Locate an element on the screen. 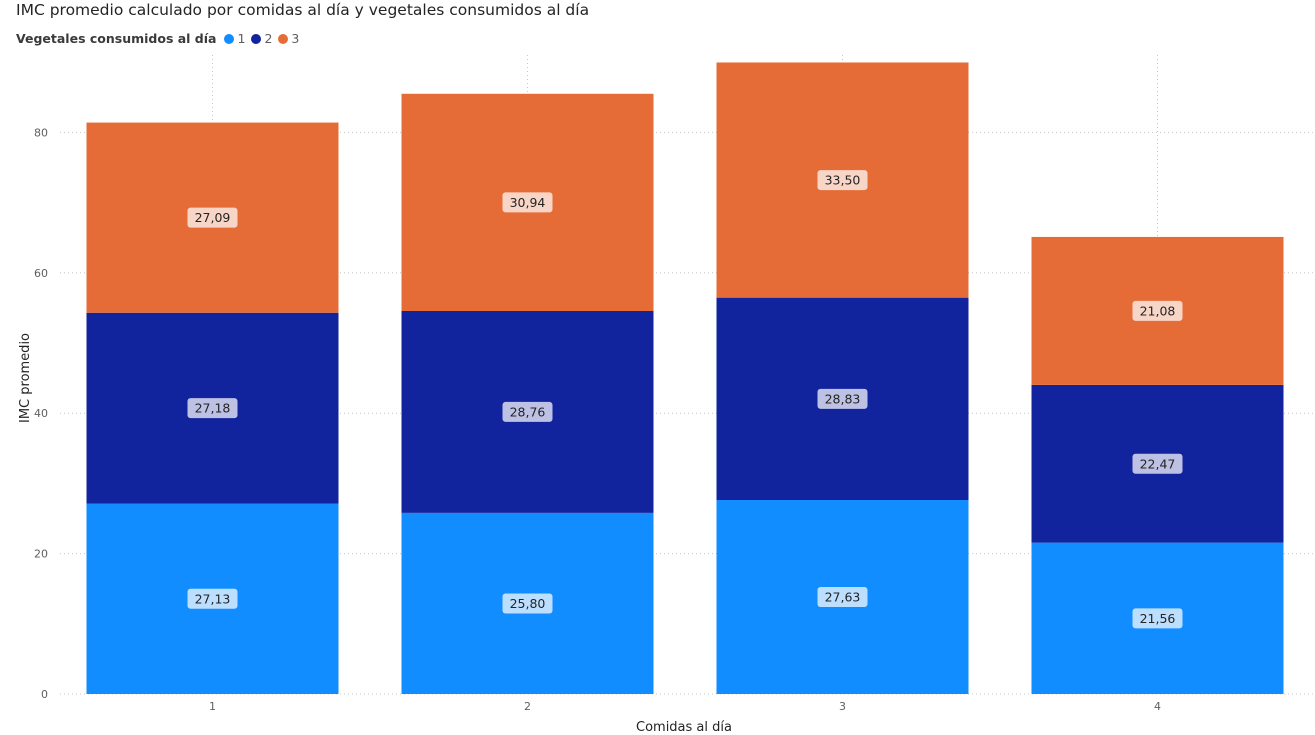 This screenshot has height=735, width=1315. svg-text: 21,56 is located at coordinates (1158, 618).